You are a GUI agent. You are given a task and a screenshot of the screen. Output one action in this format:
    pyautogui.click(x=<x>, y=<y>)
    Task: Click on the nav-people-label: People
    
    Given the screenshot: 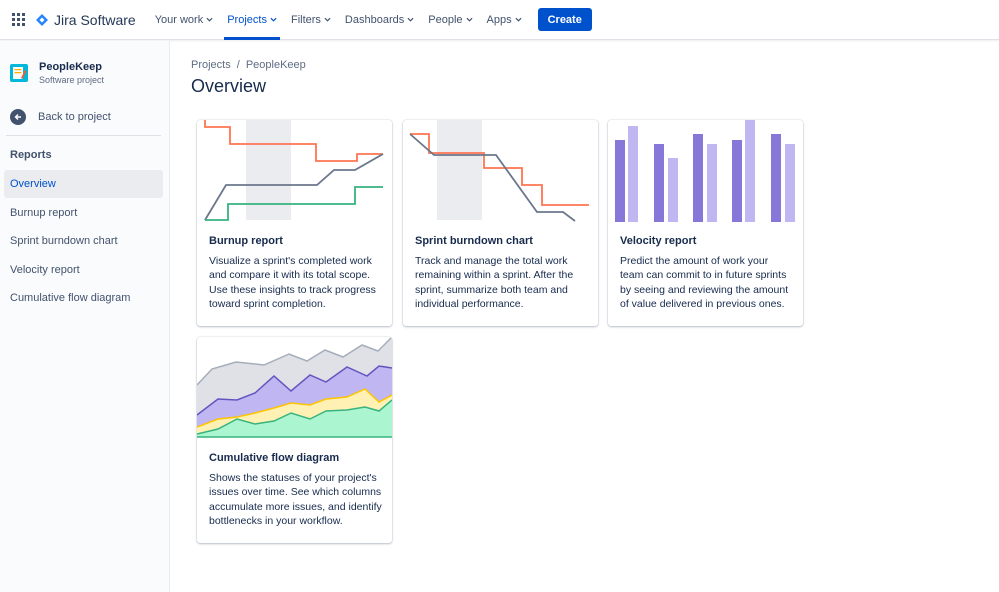 What is the action you would take?
    pyautogui.click(x=445, y=19)
    